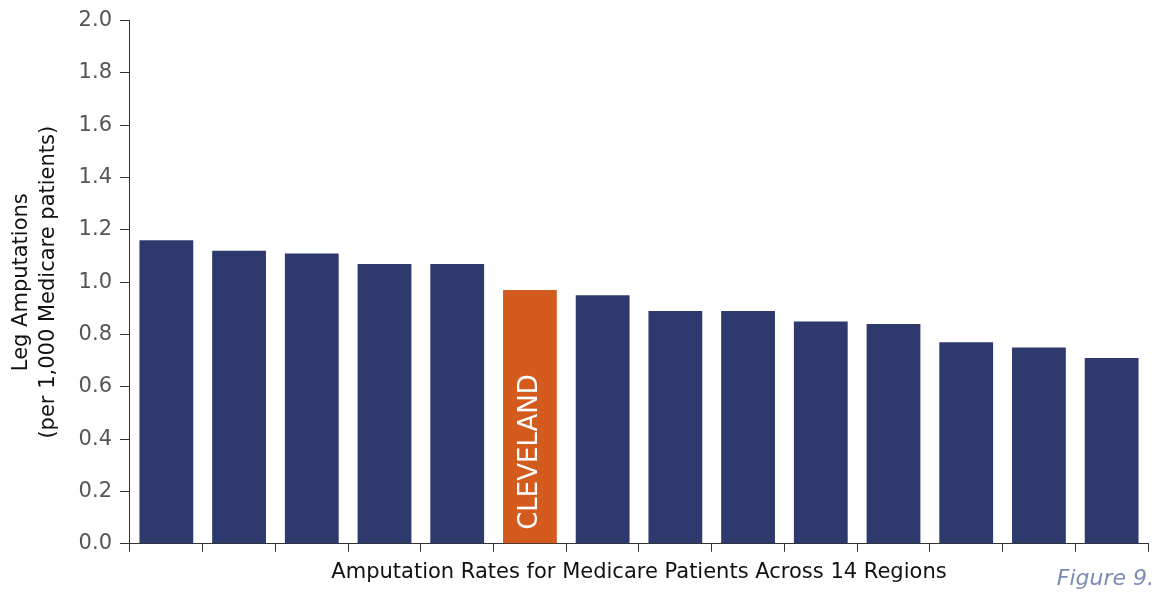 This screenshot has width=1158, height=597. Describe the element at coordinates (95, 332) in the screenshot. I see `y-tick-label: 0.8` at that location.